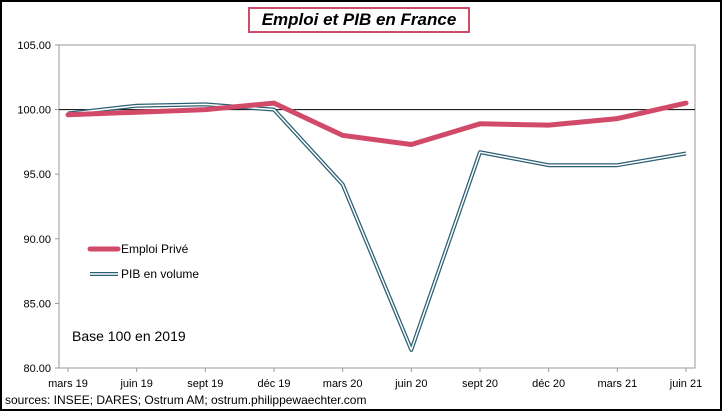 Image resolution: width=722 pixels, height=411 pixels. Describe the element at coordinates (37, 175) in the screenshot. I see `y-tick-label: 95.00` at that location.